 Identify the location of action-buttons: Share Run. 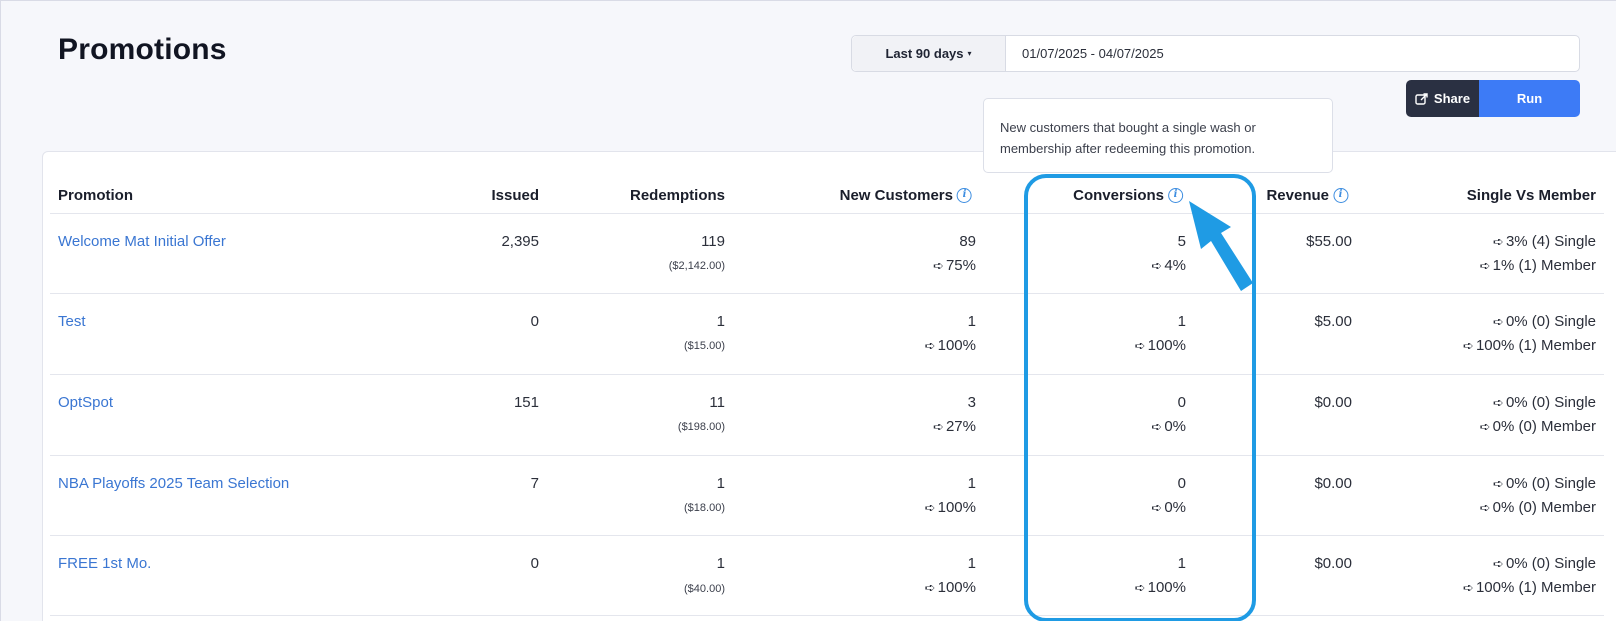
(1493, 98).